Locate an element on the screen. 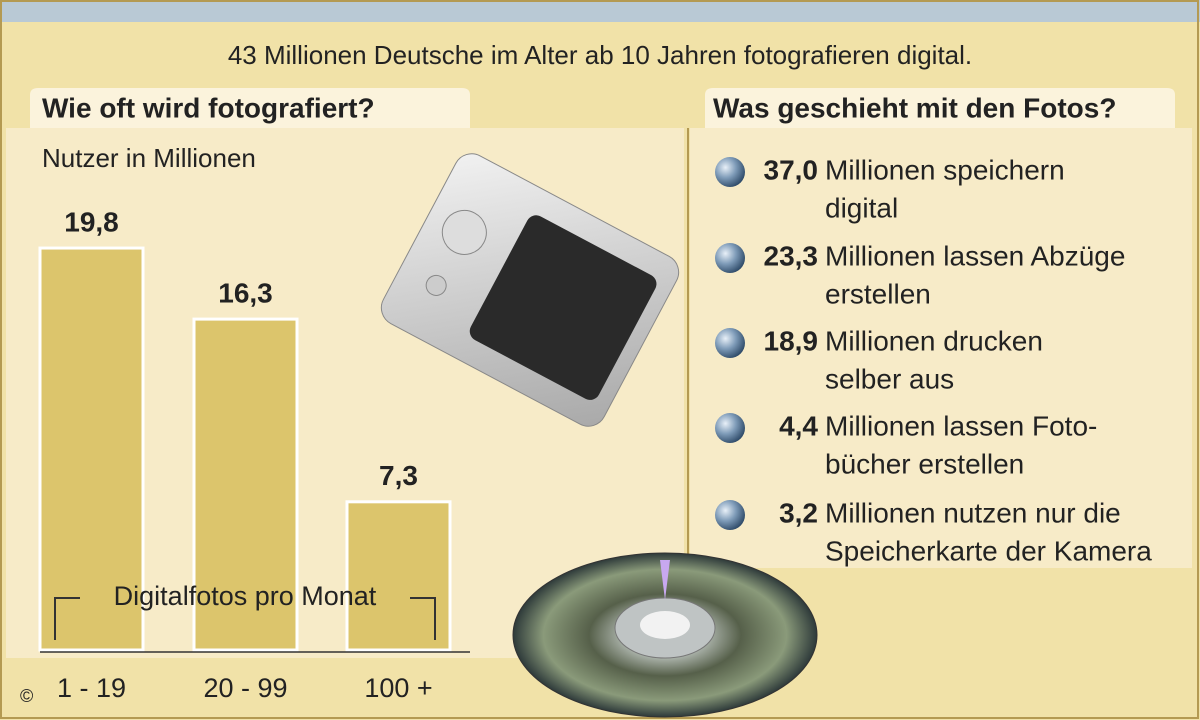 Image resolution: width=1200 pixels, height=720 pixels. title-band is located at coordinates (600, 11).